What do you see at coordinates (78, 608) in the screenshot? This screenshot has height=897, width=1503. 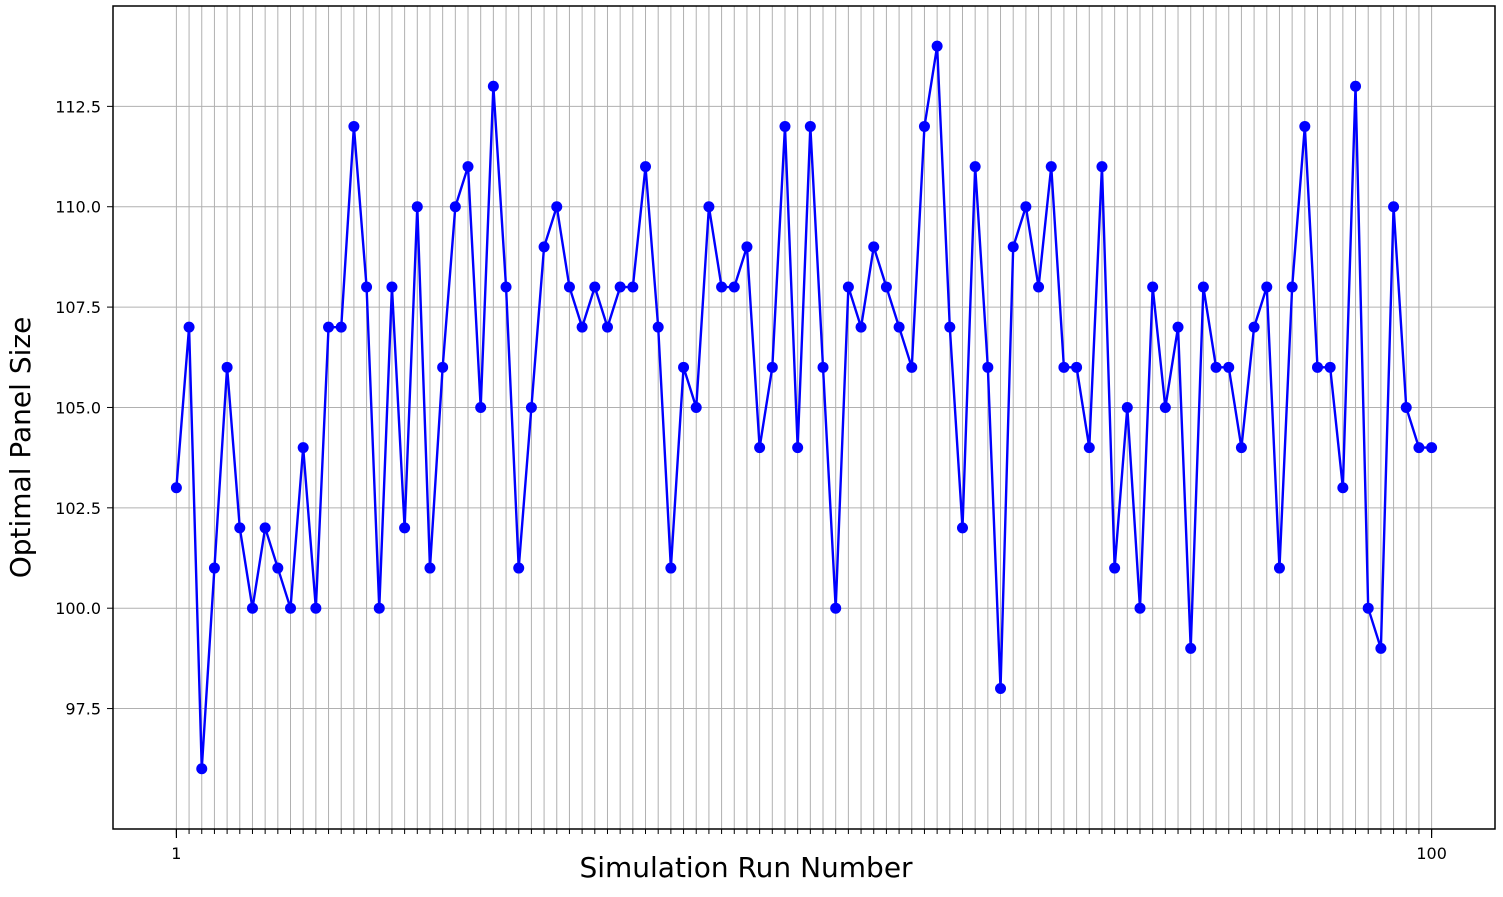 I see `y-tick-label: 100.0` at bounding box center [78, 608].